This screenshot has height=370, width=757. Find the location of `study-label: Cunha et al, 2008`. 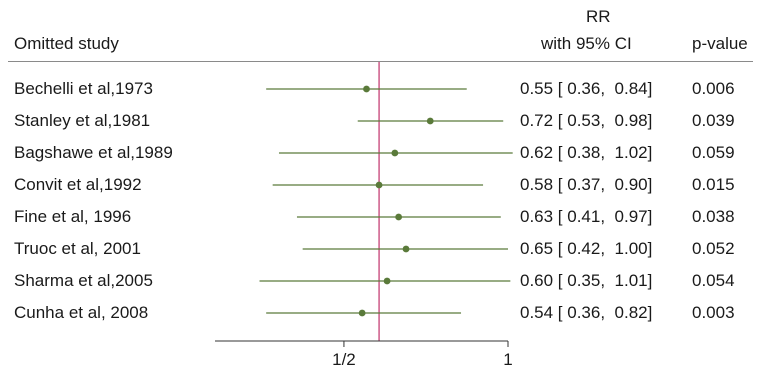

study-label: Cunha et al, 2008 is located at coordinates (81, 312).